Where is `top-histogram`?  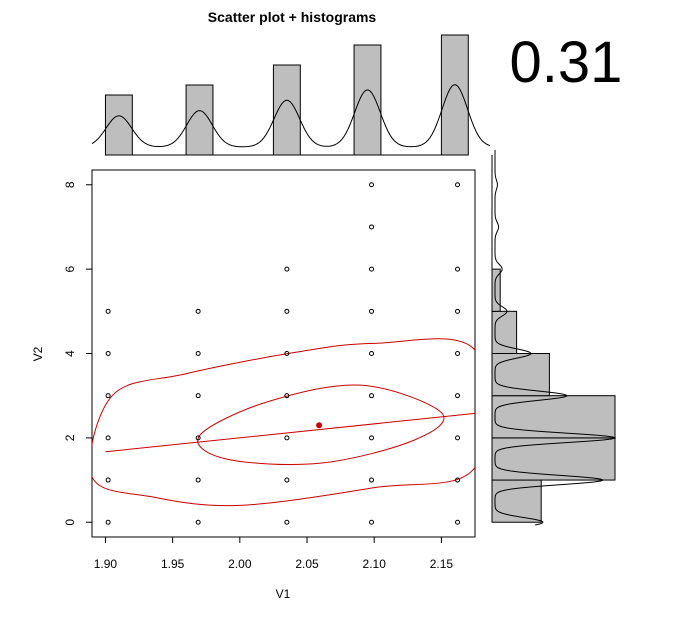
top-histogram is located at coordinates (286, 95).